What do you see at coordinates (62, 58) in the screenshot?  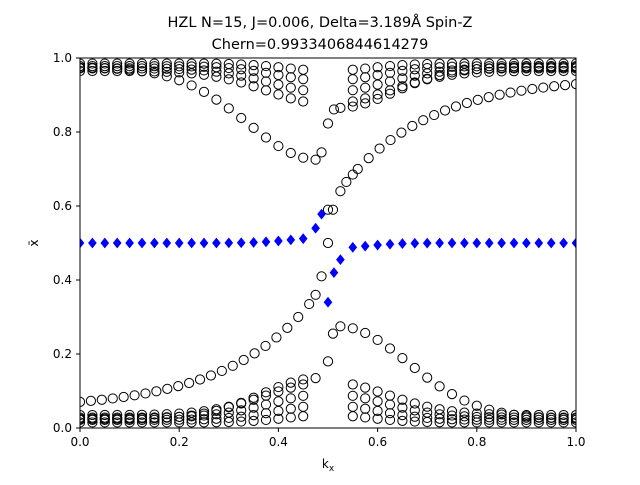 I see `y-tick-label: 1.0` at bounding box center [62, 58].